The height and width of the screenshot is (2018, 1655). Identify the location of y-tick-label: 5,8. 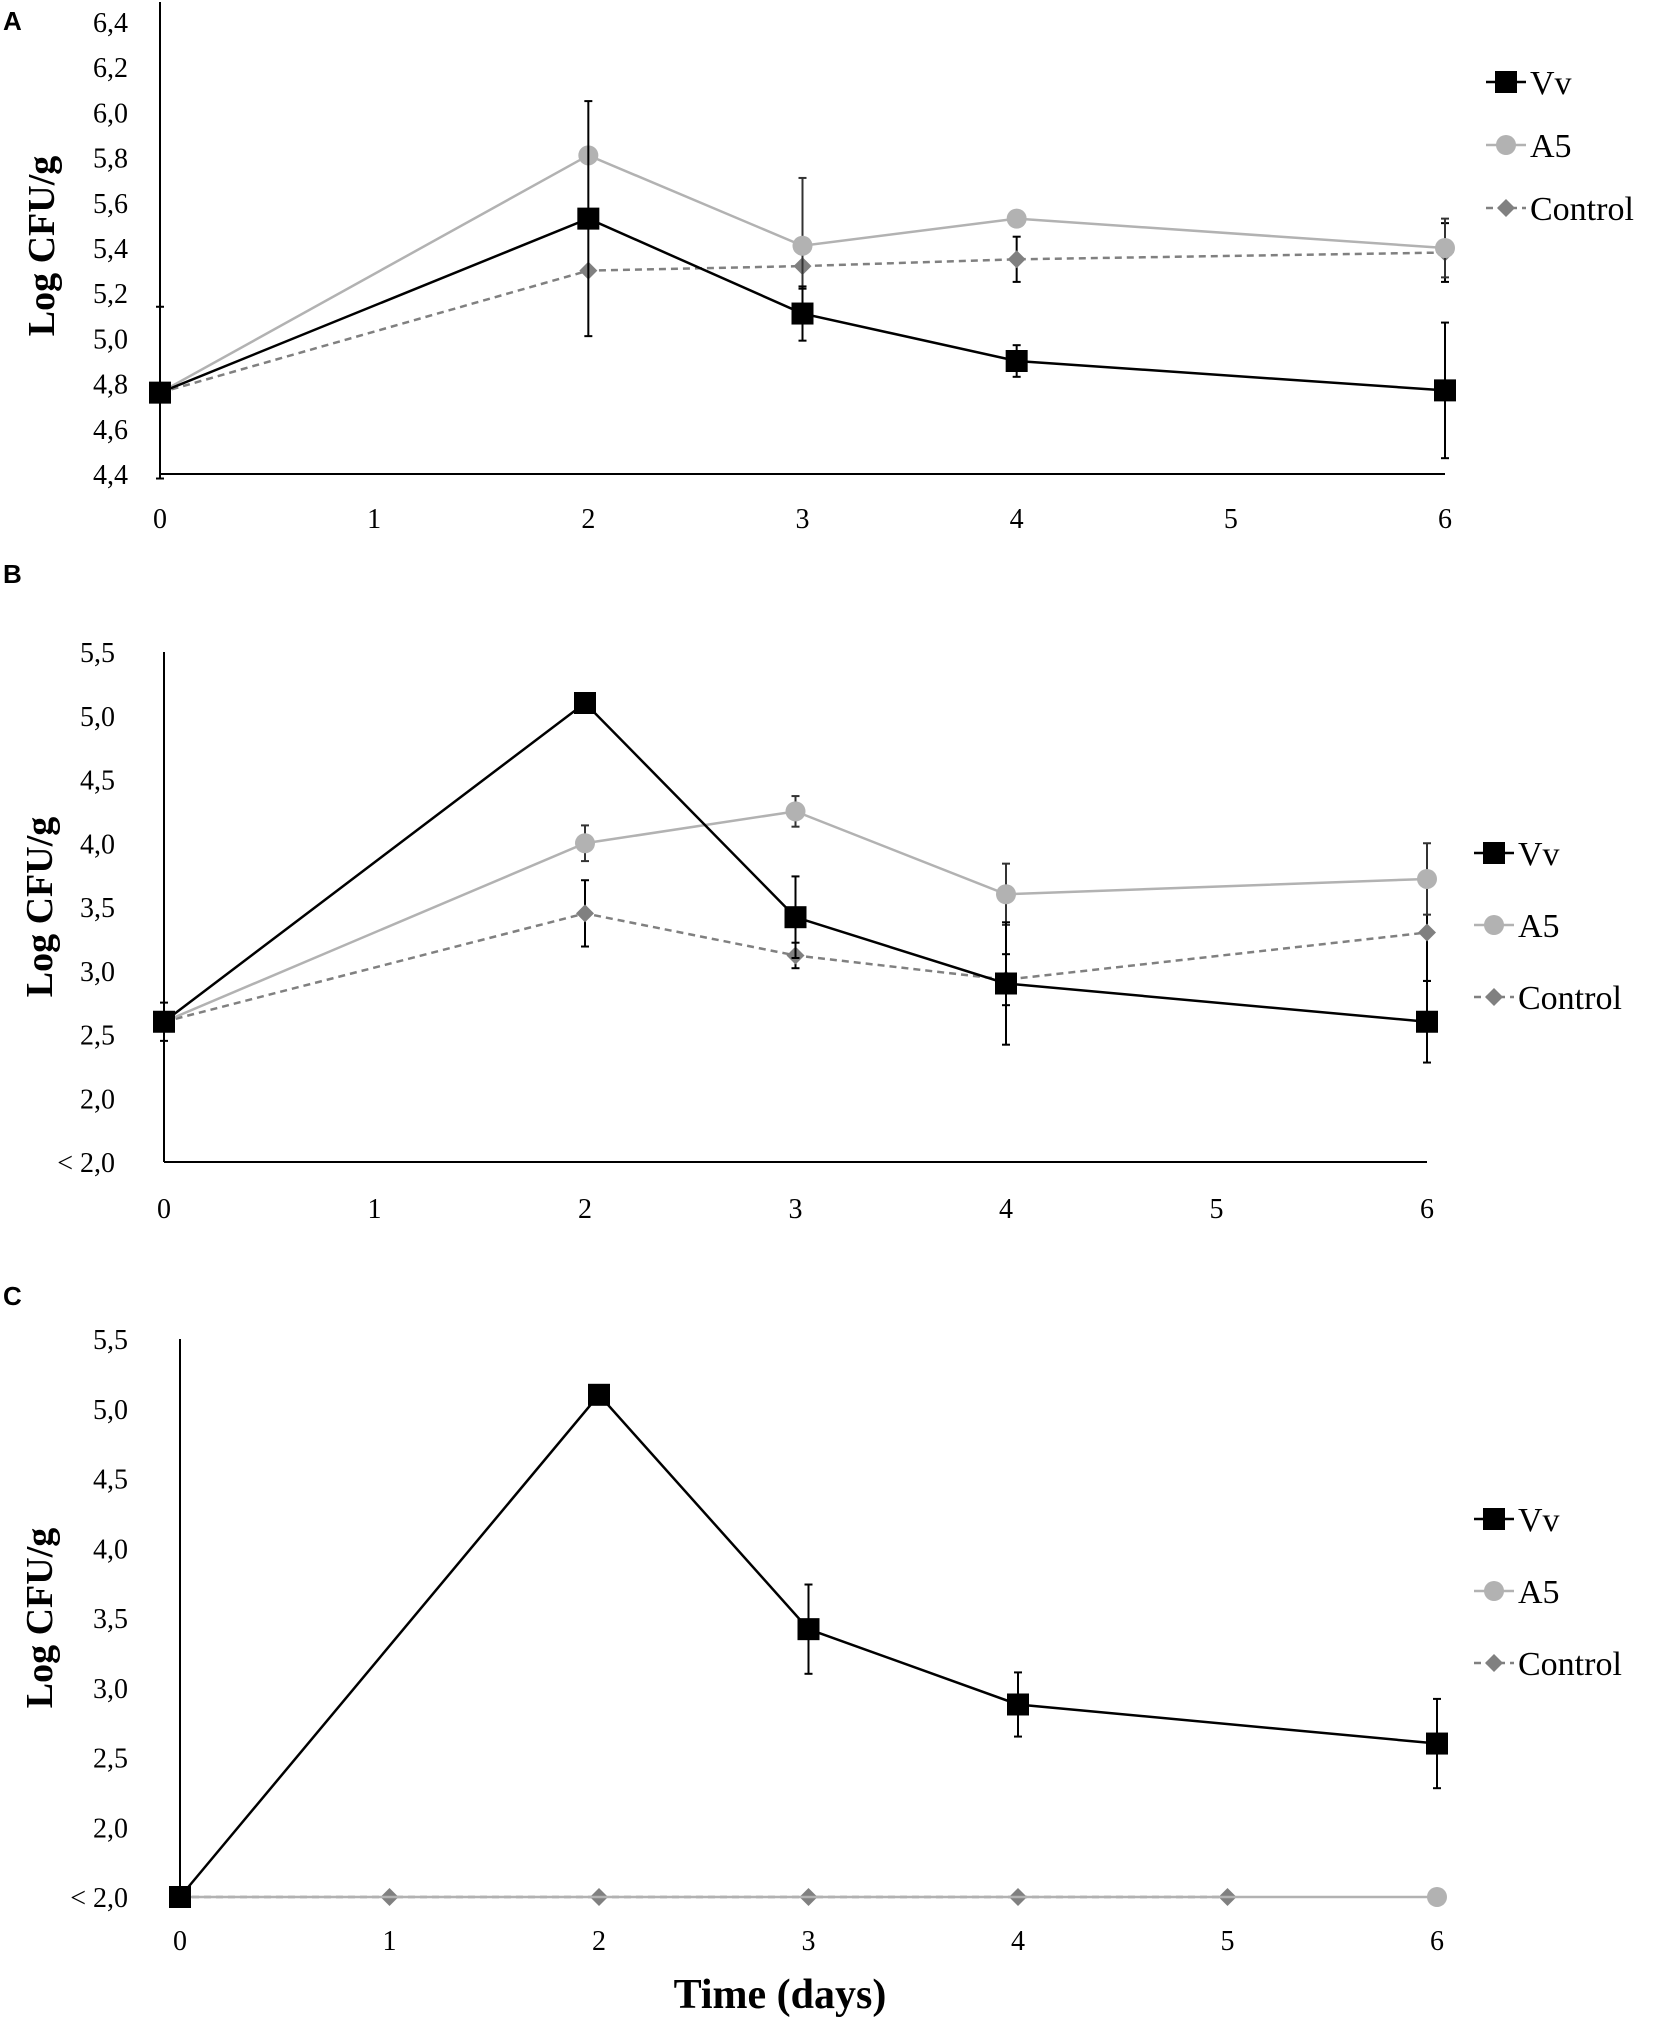
(110, 159).